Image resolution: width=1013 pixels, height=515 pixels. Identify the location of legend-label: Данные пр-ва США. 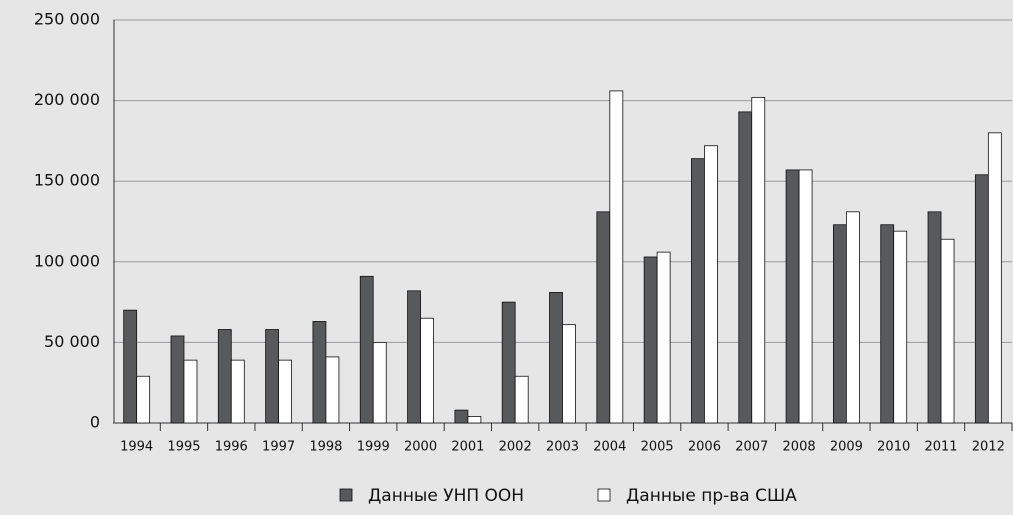
(711, 496).